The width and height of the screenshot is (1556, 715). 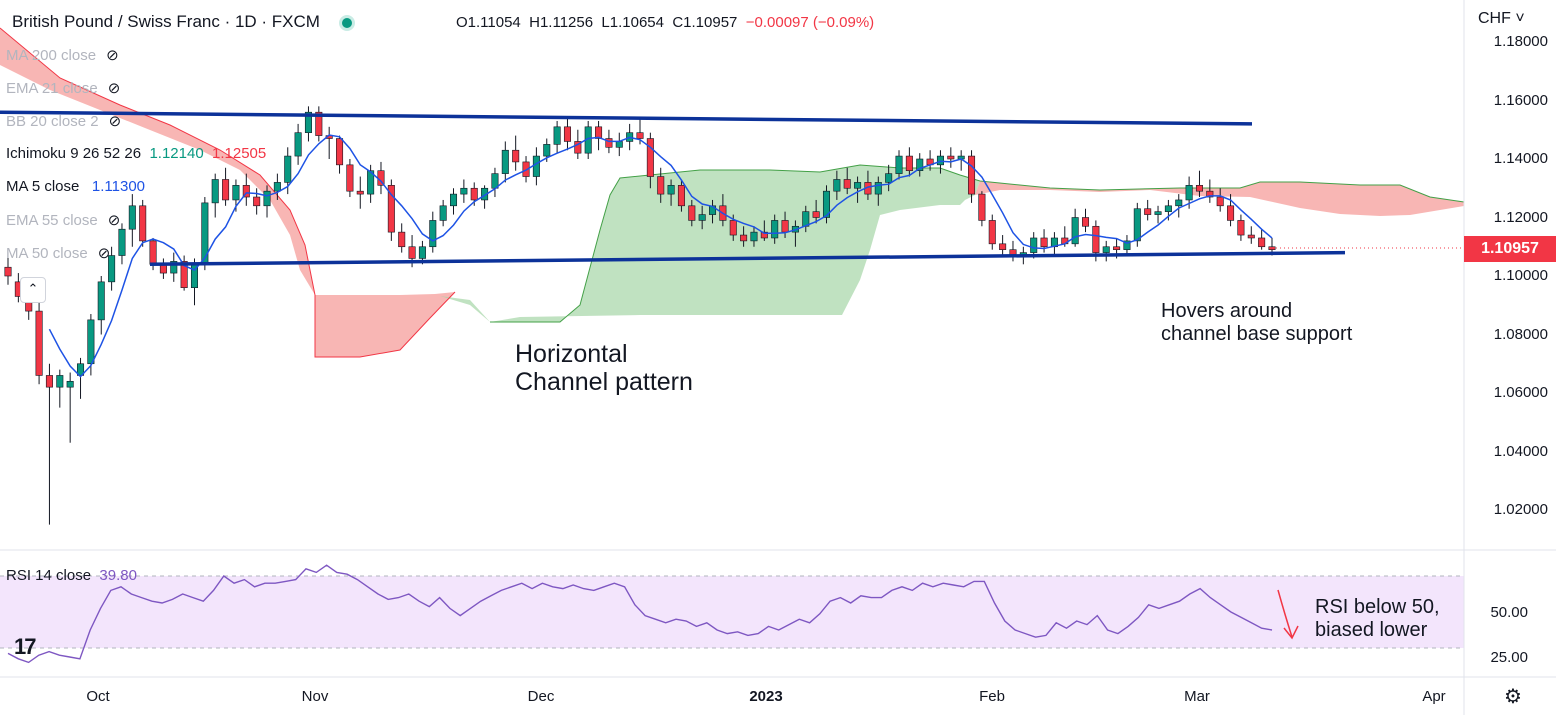 I want to click on legend-ema55: EMA 55 close ⊘, so click(x=63, y=220).